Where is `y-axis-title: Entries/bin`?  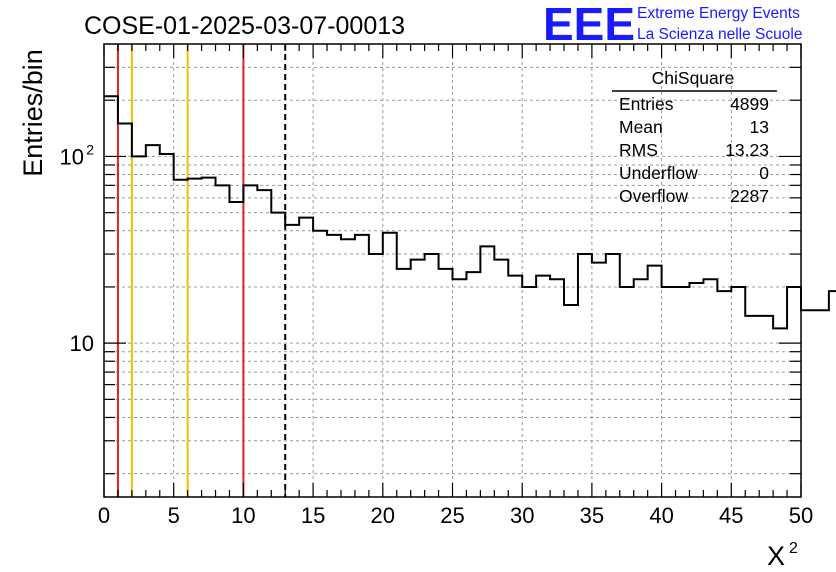
y-axis-title: Entries/bin is located at coordinates (33, 113).